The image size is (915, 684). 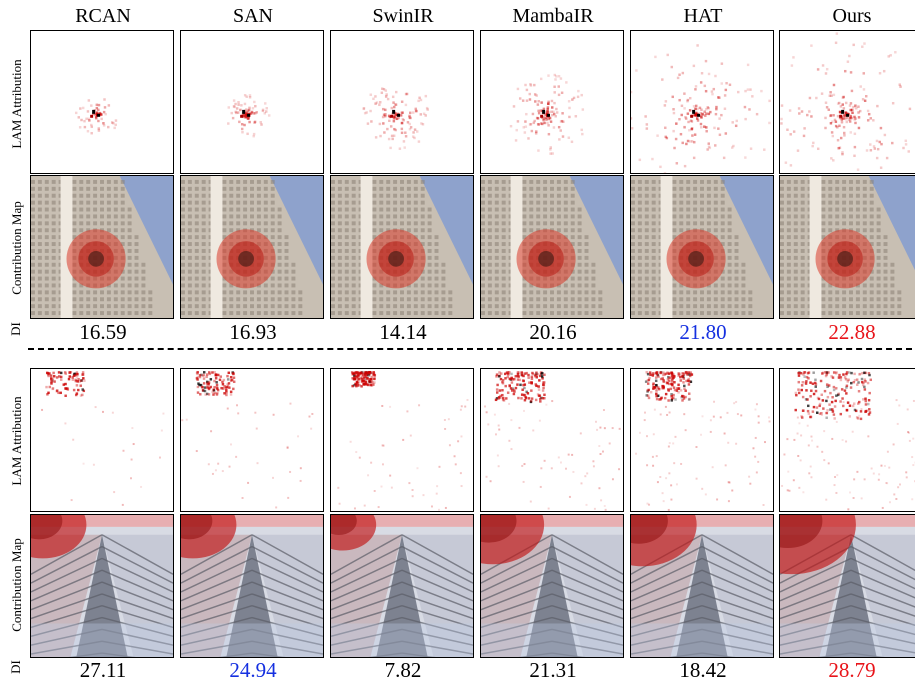 What do you see at coordinates (16, 441) in the screenshot?
I see `row-label-lam-bottom: LAM Attribution` at bounding box center [16, 441].